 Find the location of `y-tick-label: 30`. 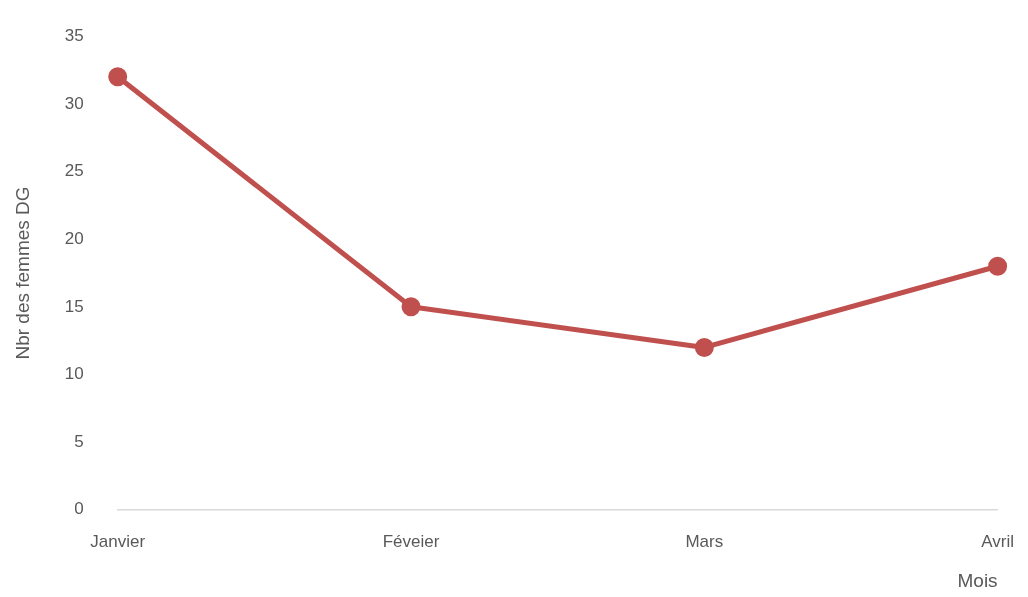

y-tick-label: 30 is located at coordinates (74, 103).